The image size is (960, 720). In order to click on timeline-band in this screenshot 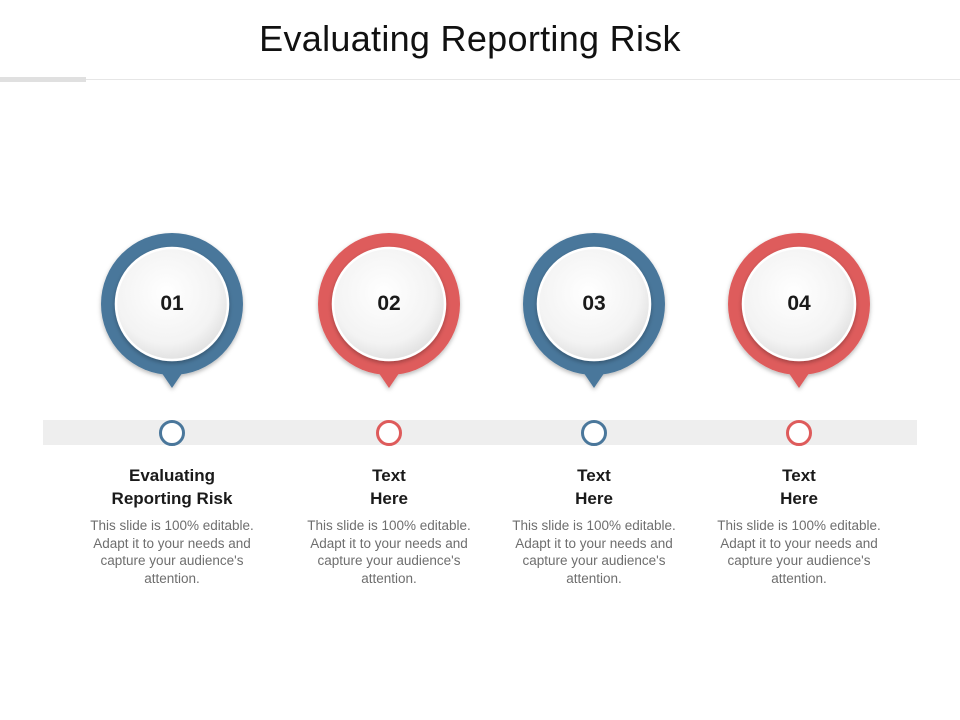, I will do `click(480, 432)`.